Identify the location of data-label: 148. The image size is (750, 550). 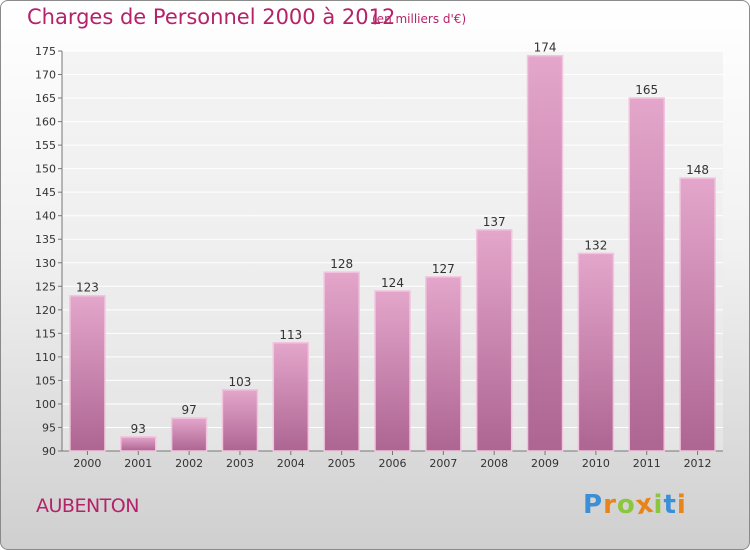
(697, 170).